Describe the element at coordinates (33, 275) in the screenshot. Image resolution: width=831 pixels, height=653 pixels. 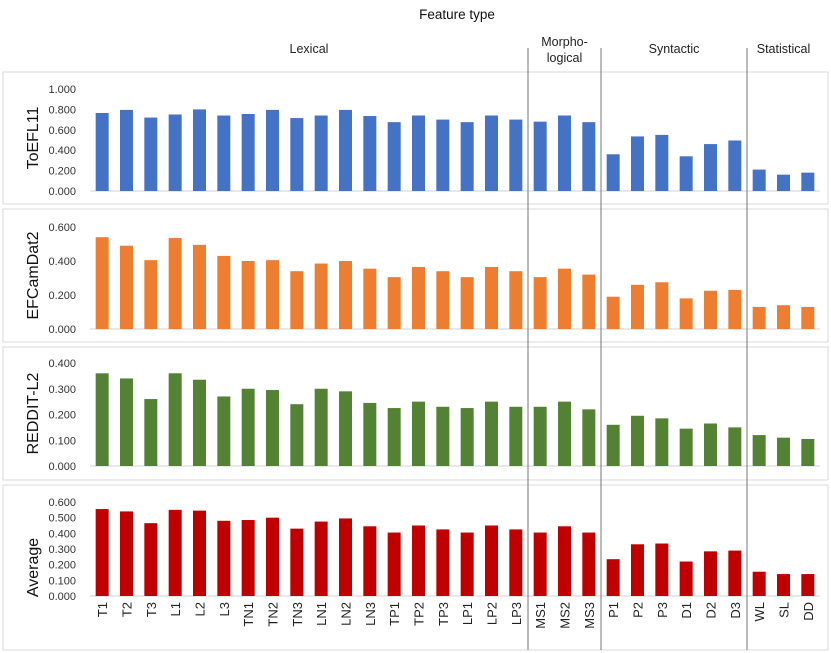
I see `panel-label: EFCamDat2` at that location.